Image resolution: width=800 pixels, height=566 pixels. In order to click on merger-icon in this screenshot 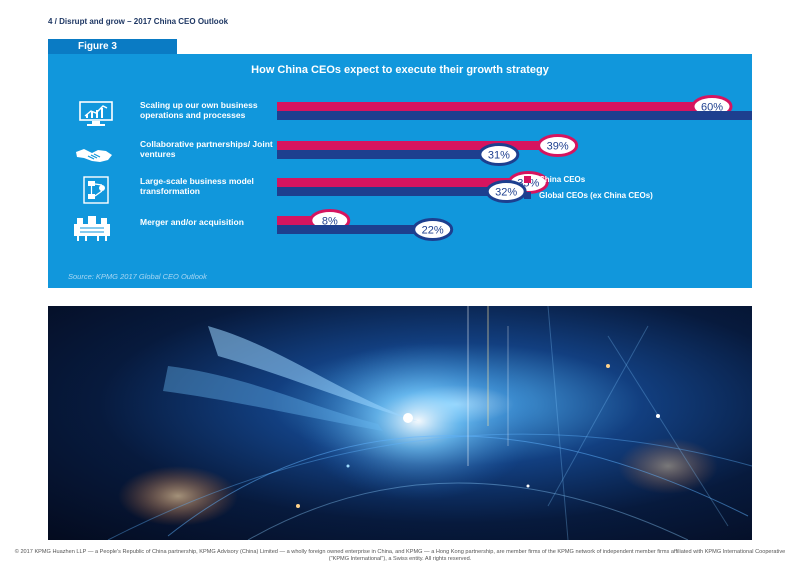, I will do `click(92, 228)`.